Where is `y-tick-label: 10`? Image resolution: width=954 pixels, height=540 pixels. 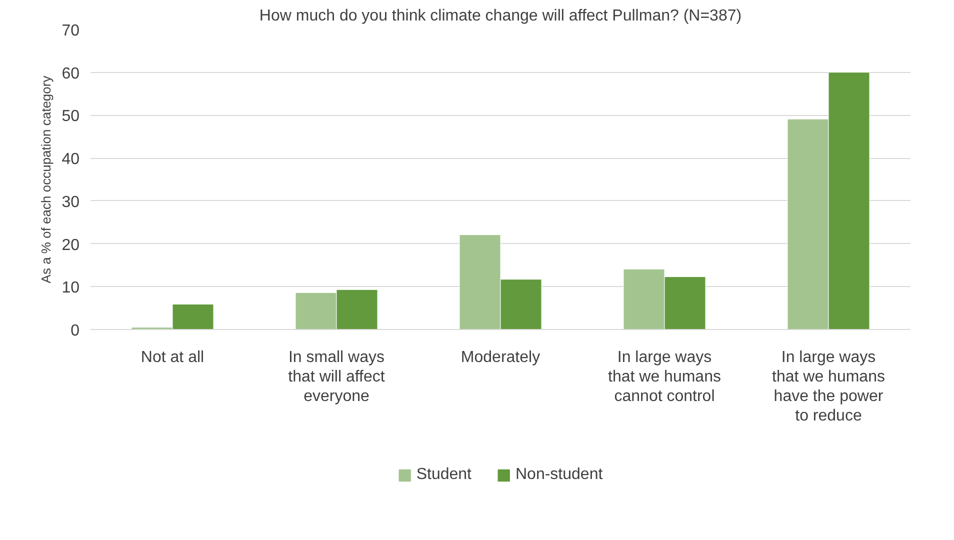
y-tick-label: 10 is located at coordinates (71, 288).